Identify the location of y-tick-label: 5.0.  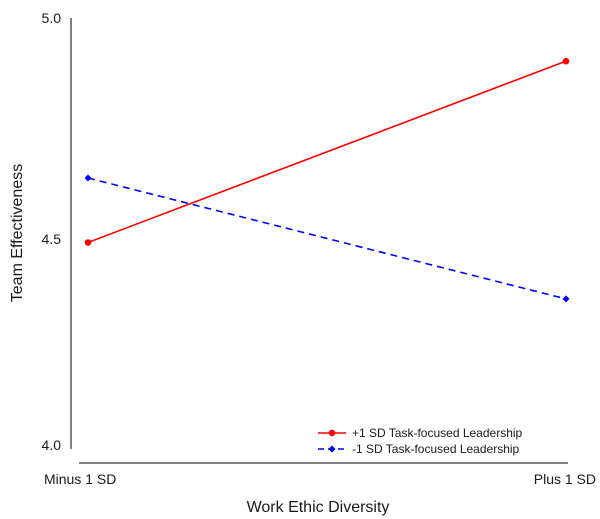
(52, 18).